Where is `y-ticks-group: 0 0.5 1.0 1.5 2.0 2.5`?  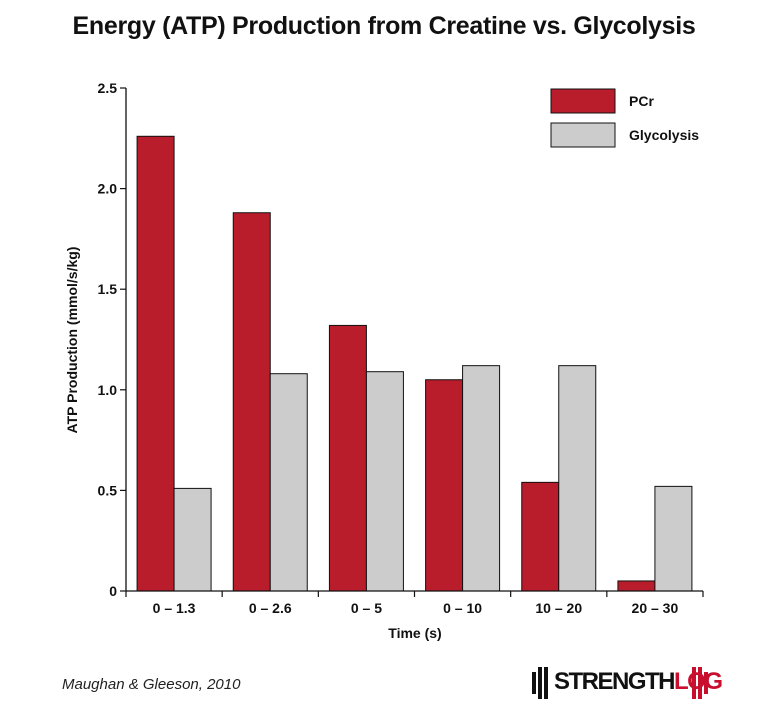 y-ticks-group: 0 0.5 1.0 1.5 2.0 2.5 is located at coordinates (112, 339).